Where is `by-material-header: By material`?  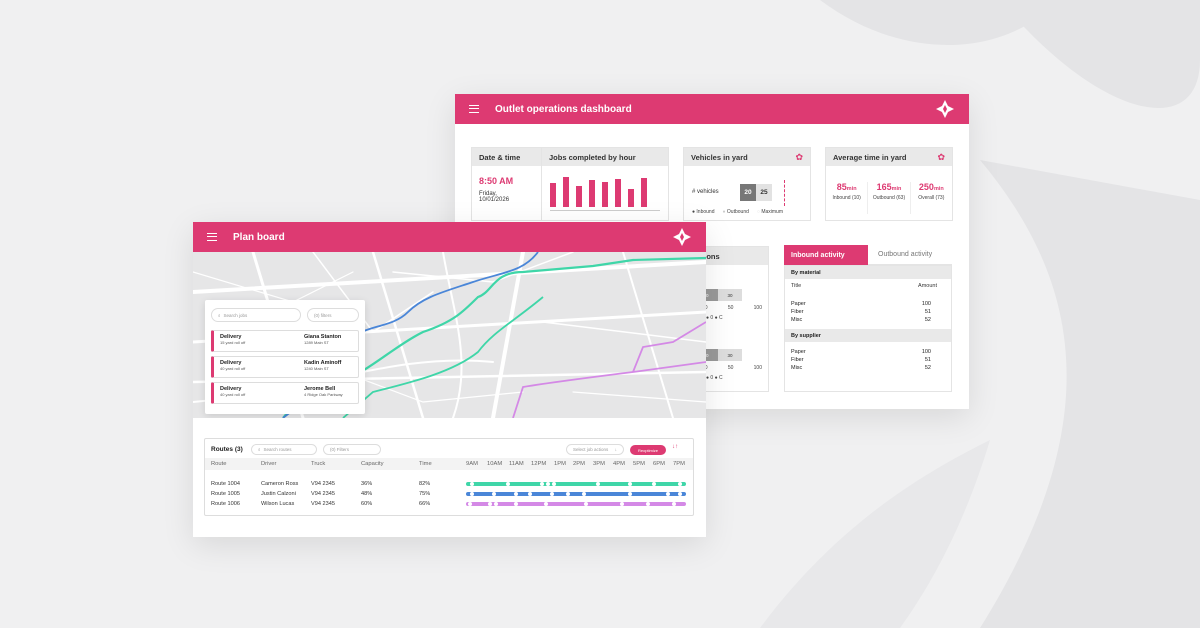 by-material-header: By material is located at coordinates (868, 272).